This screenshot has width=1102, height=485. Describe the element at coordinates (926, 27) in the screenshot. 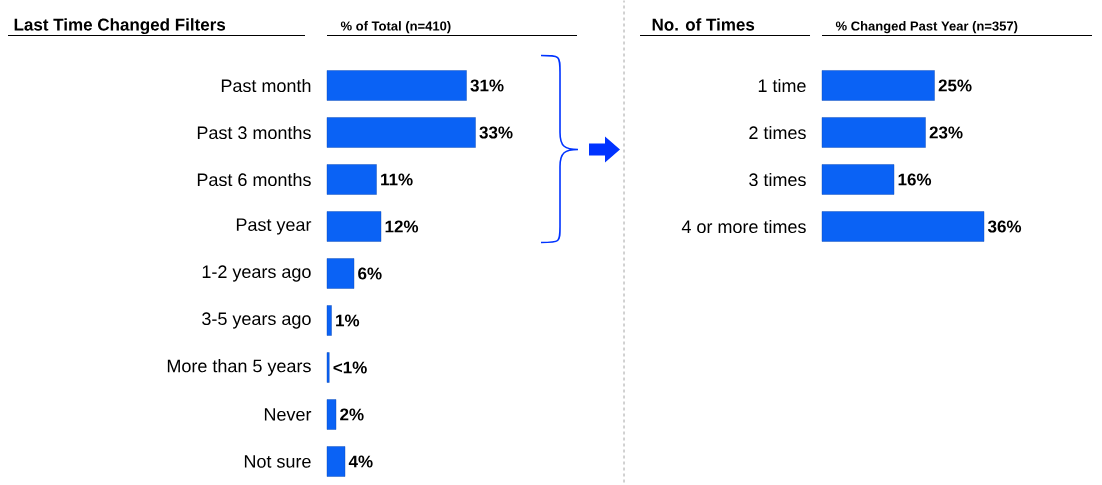

I see `x-axis-title: % Changed Past Year (n=357)` at that location.